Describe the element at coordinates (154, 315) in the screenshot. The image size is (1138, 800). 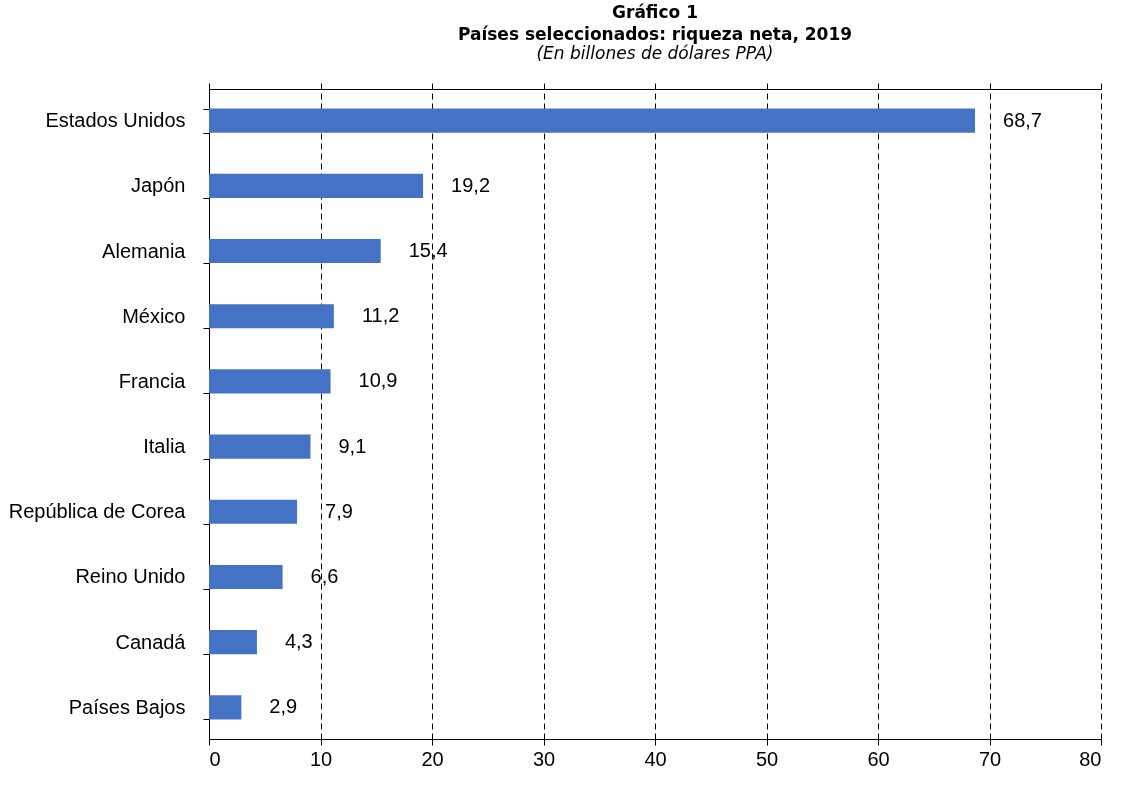
I see `y-tick-label: México` at that location.